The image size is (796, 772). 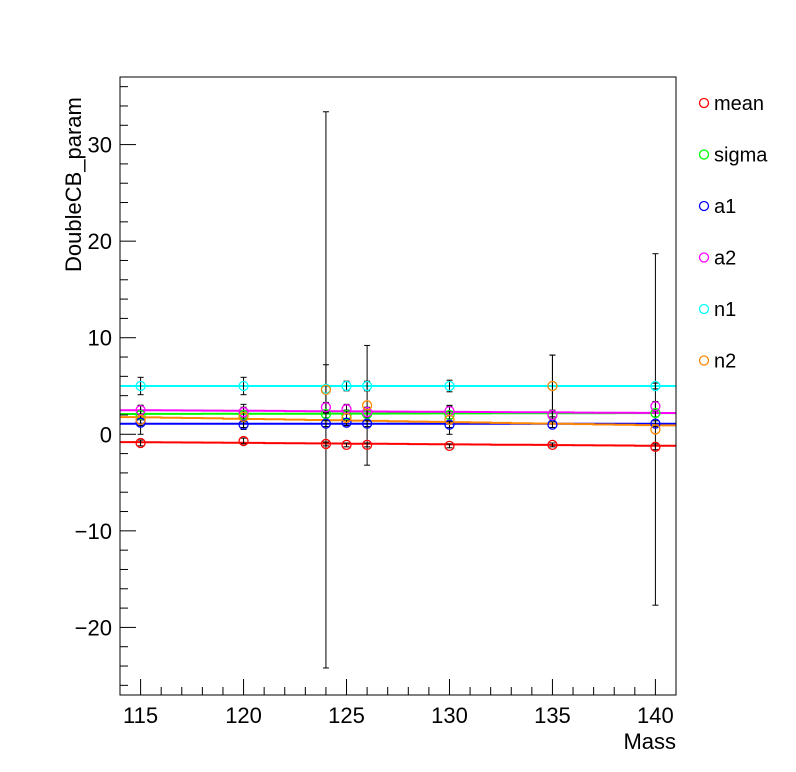 What do you see at coordinates (106, 434) in the screenshot?
I see `y-tick-label: 0` at bounding box center [106, 434].